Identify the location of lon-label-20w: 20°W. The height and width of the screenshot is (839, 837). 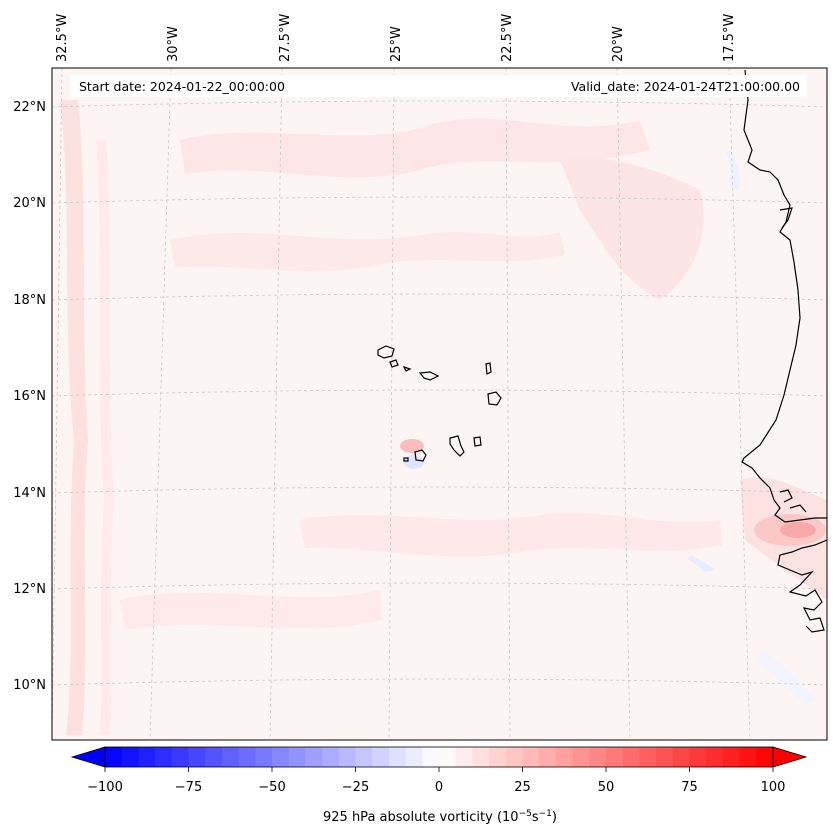
(618, 44).